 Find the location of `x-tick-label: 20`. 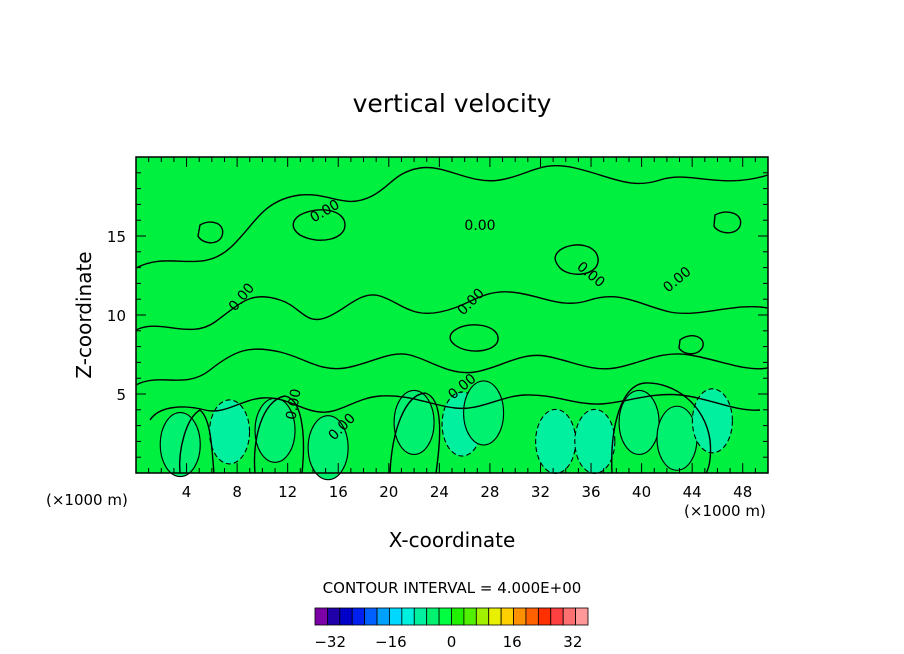

x-tick-label: 20 is located at coordinates (388, 492).